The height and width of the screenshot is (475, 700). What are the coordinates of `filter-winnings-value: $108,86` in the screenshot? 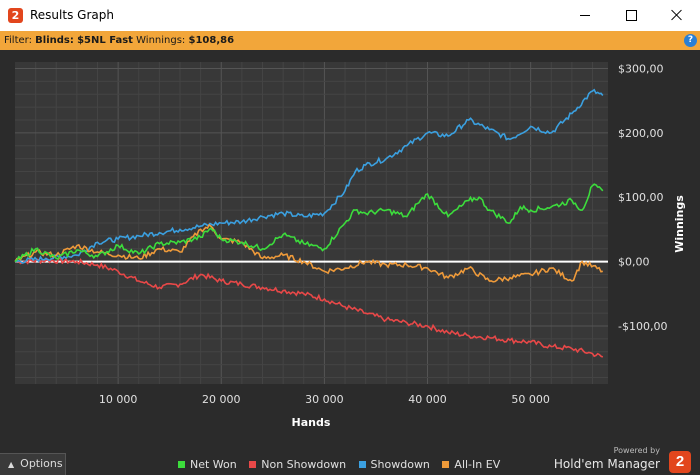 It's located at (211, 40).